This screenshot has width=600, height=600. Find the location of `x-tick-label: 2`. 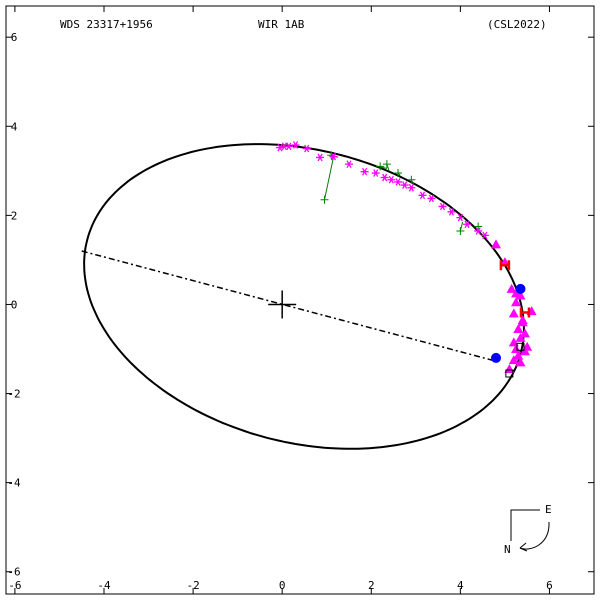

x-tick-label: 2 is located at coordinates (371, 585).